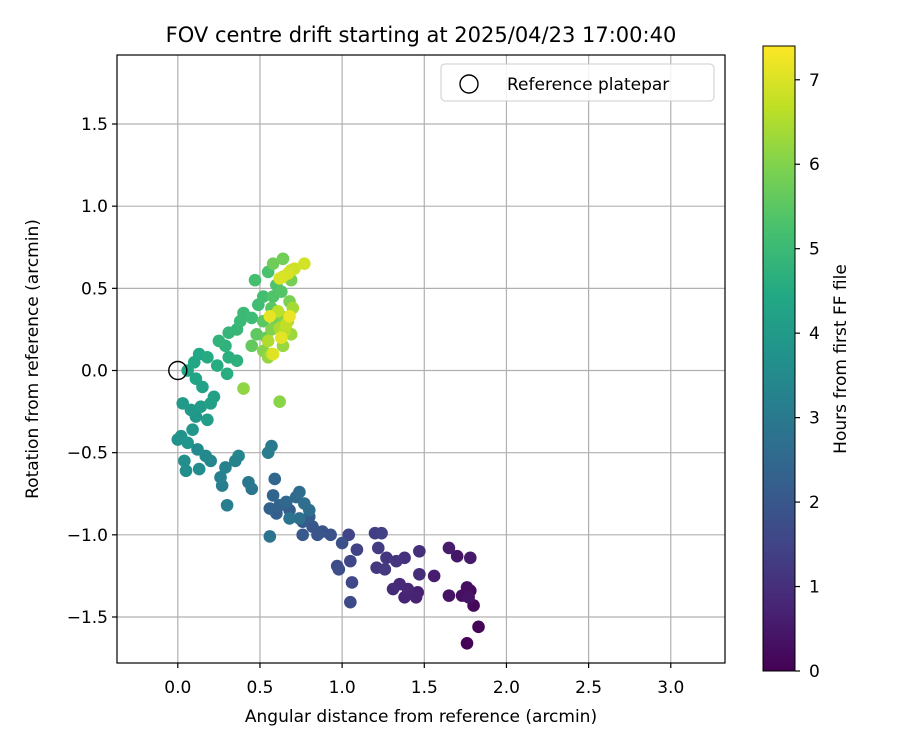 Image resolution: width=900 pixels, height=750 pixels. What do you see at coordinates (814, 419) in the screenshot?
I see `colorbar-tick-label: 3` at bounding box center [814, 419].